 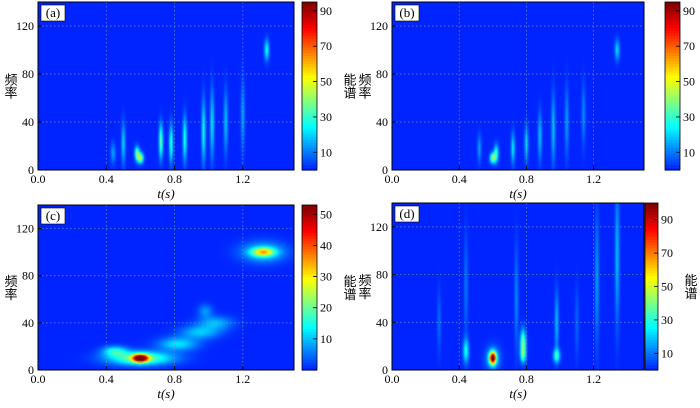 What do you see at coordinates (326, 82) in the screenshot?
I see `colorbar-tick-label: 50` at bounding box center [326, 82].